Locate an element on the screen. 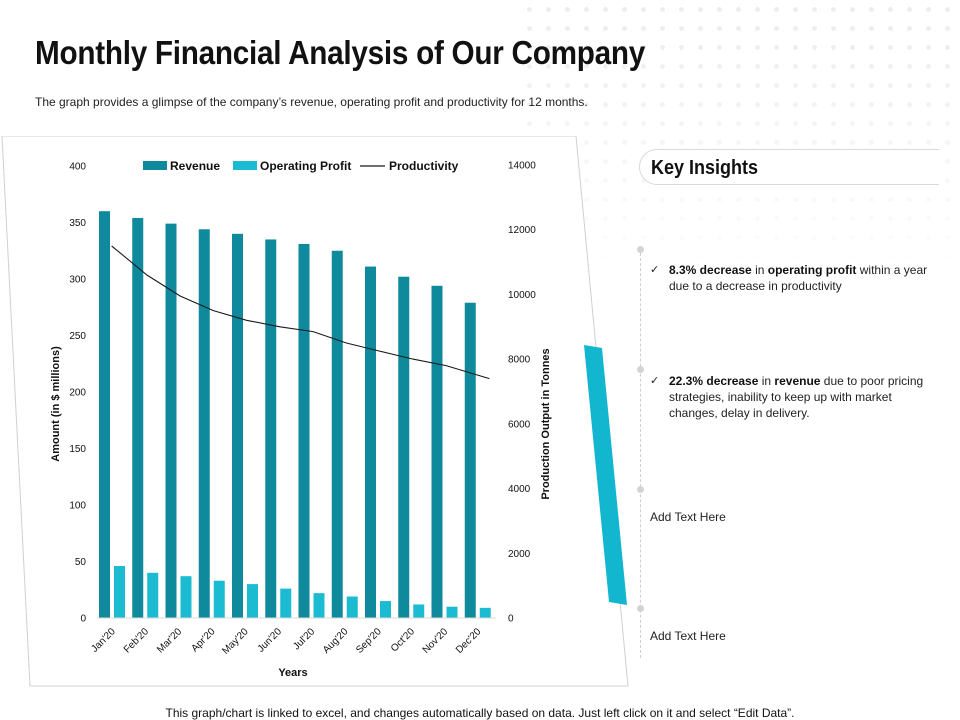 The height and width of the screenshot is (720, 960). right-tick-label: 4000 is located at coordinates (519, 489).